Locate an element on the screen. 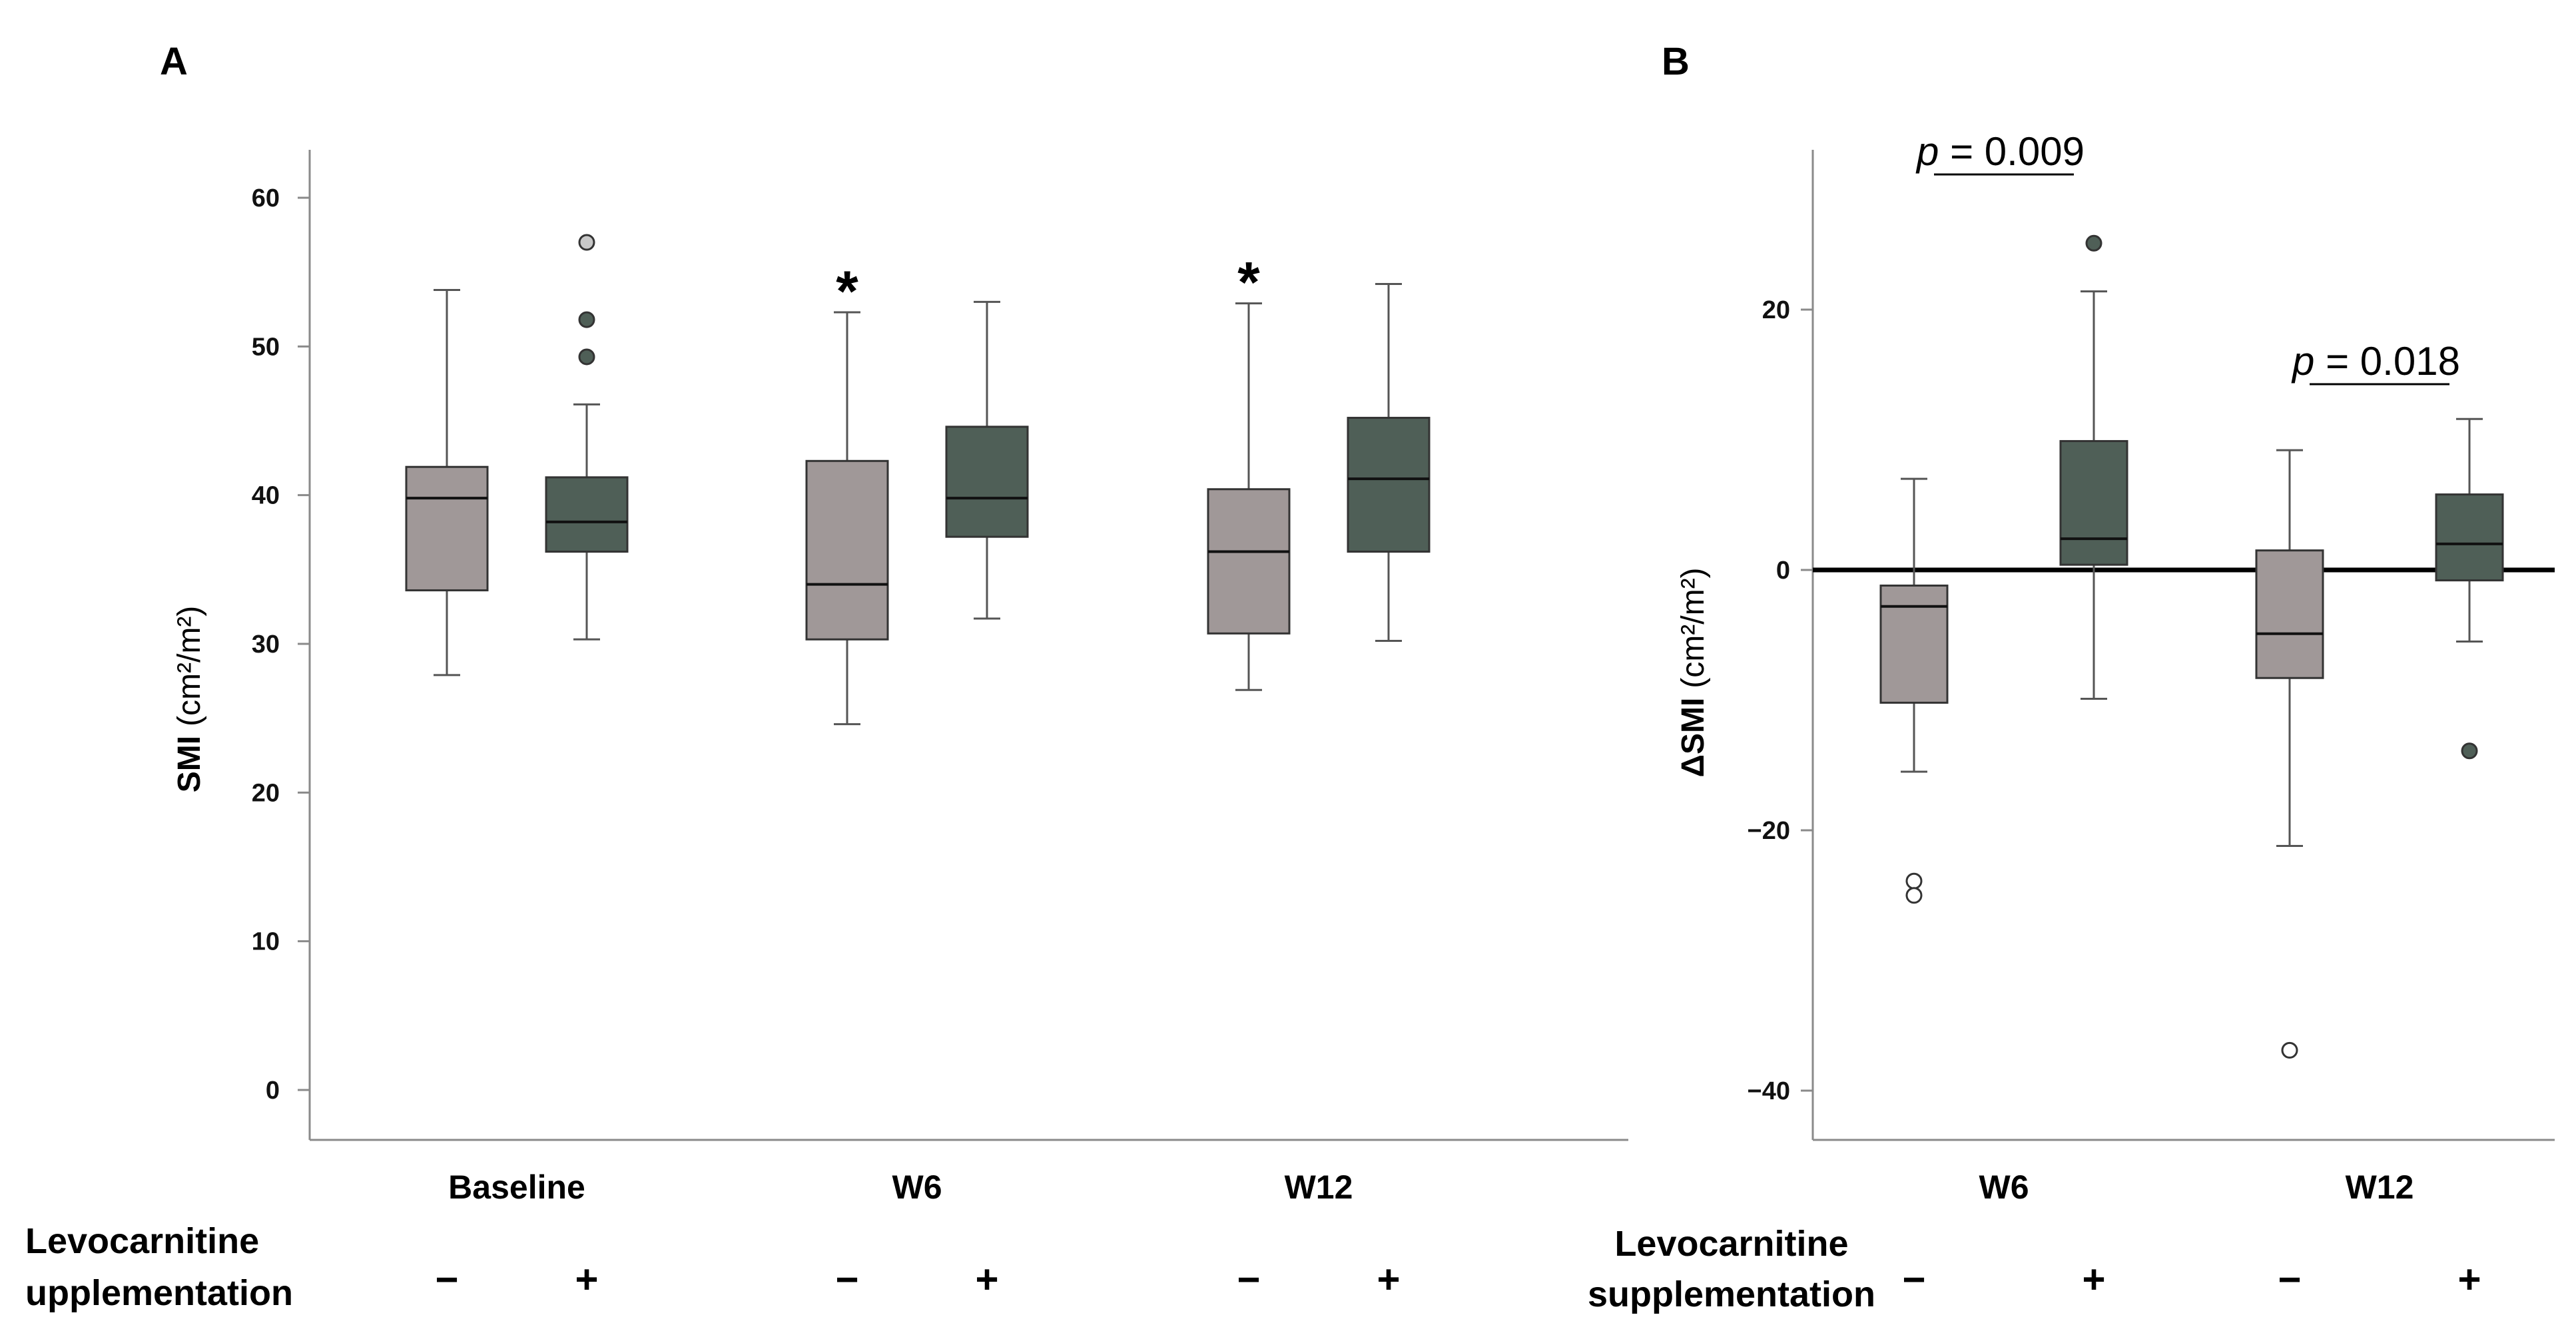  panel-b-y-tick-label: 20 is located at coordinates (1776, 310).